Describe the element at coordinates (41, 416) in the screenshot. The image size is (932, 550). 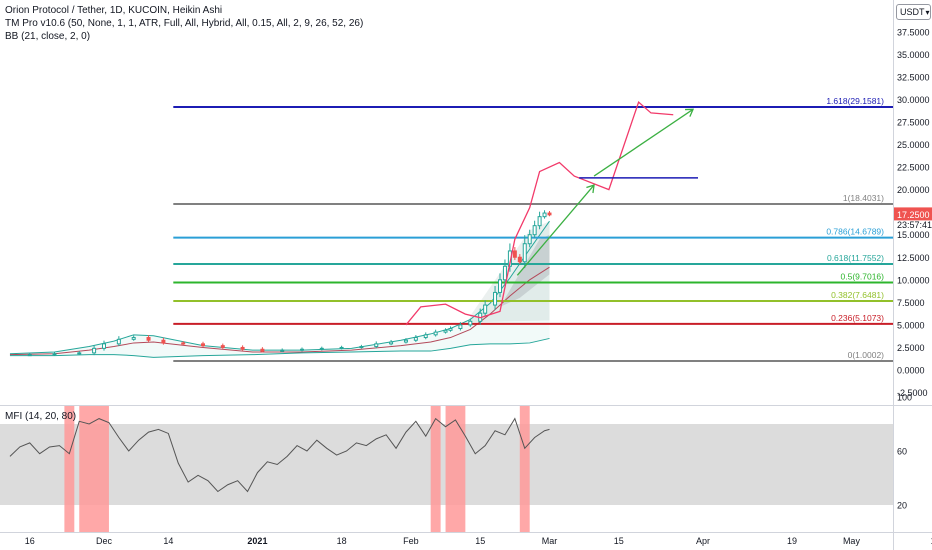
I see `mfi-legend: MFI (14, 20, 80)` at that location.